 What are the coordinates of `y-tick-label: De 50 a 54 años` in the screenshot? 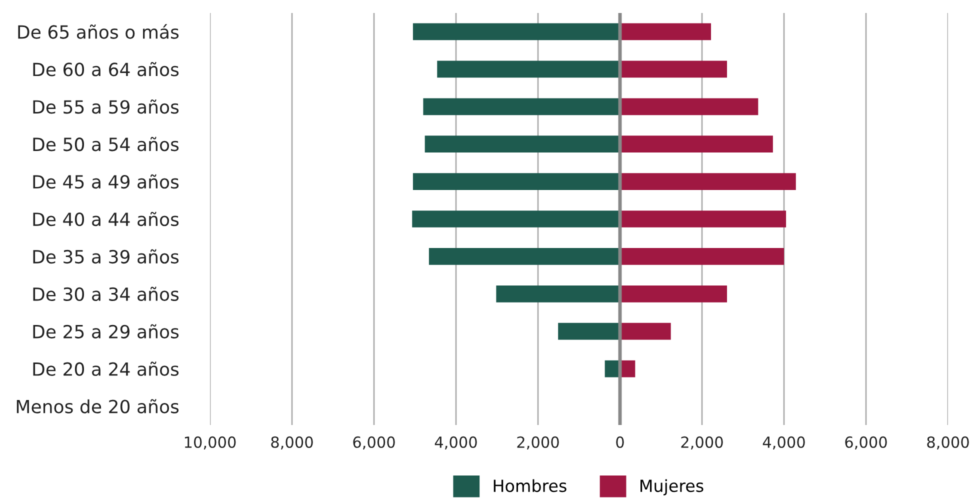 It's located at (106, 144).